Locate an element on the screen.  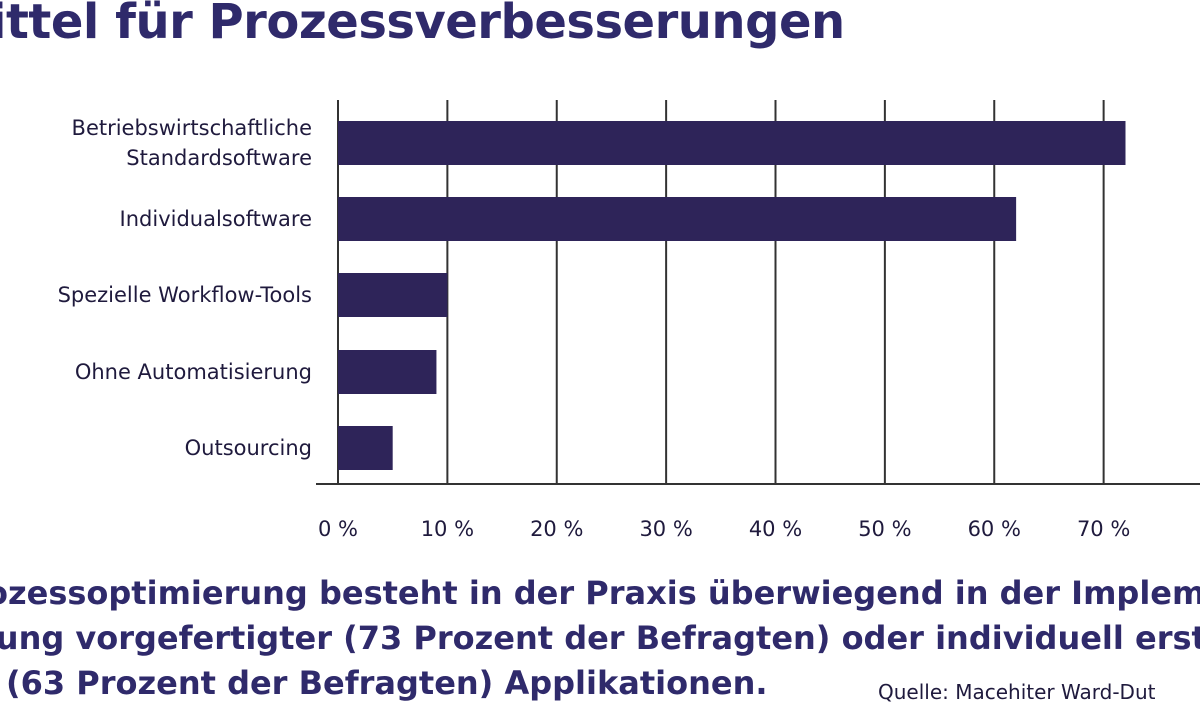
category-label: Spezielle Workflow-Tools is located at coordinates (185, 295).